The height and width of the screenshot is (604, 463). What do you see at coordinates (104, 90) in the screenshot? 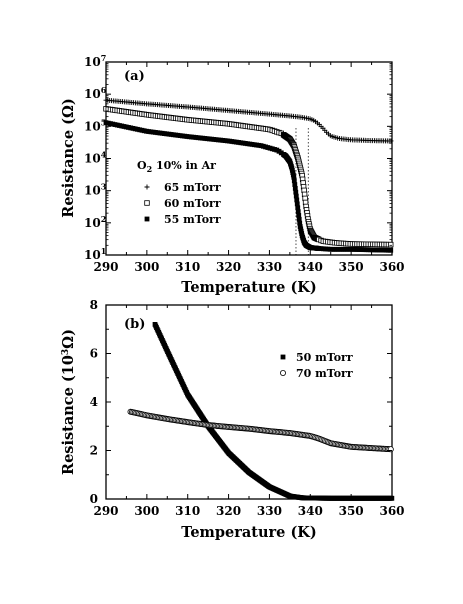
I see `y-tick-exponent: 6` at bounding box center [104, 90].